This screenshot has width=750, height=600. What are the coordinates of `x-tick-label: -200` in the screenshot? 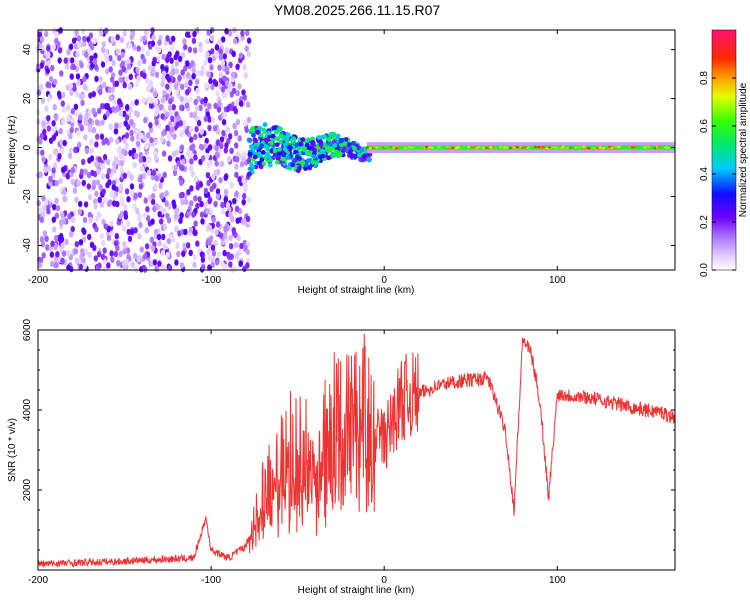 It's located at (38, 580).